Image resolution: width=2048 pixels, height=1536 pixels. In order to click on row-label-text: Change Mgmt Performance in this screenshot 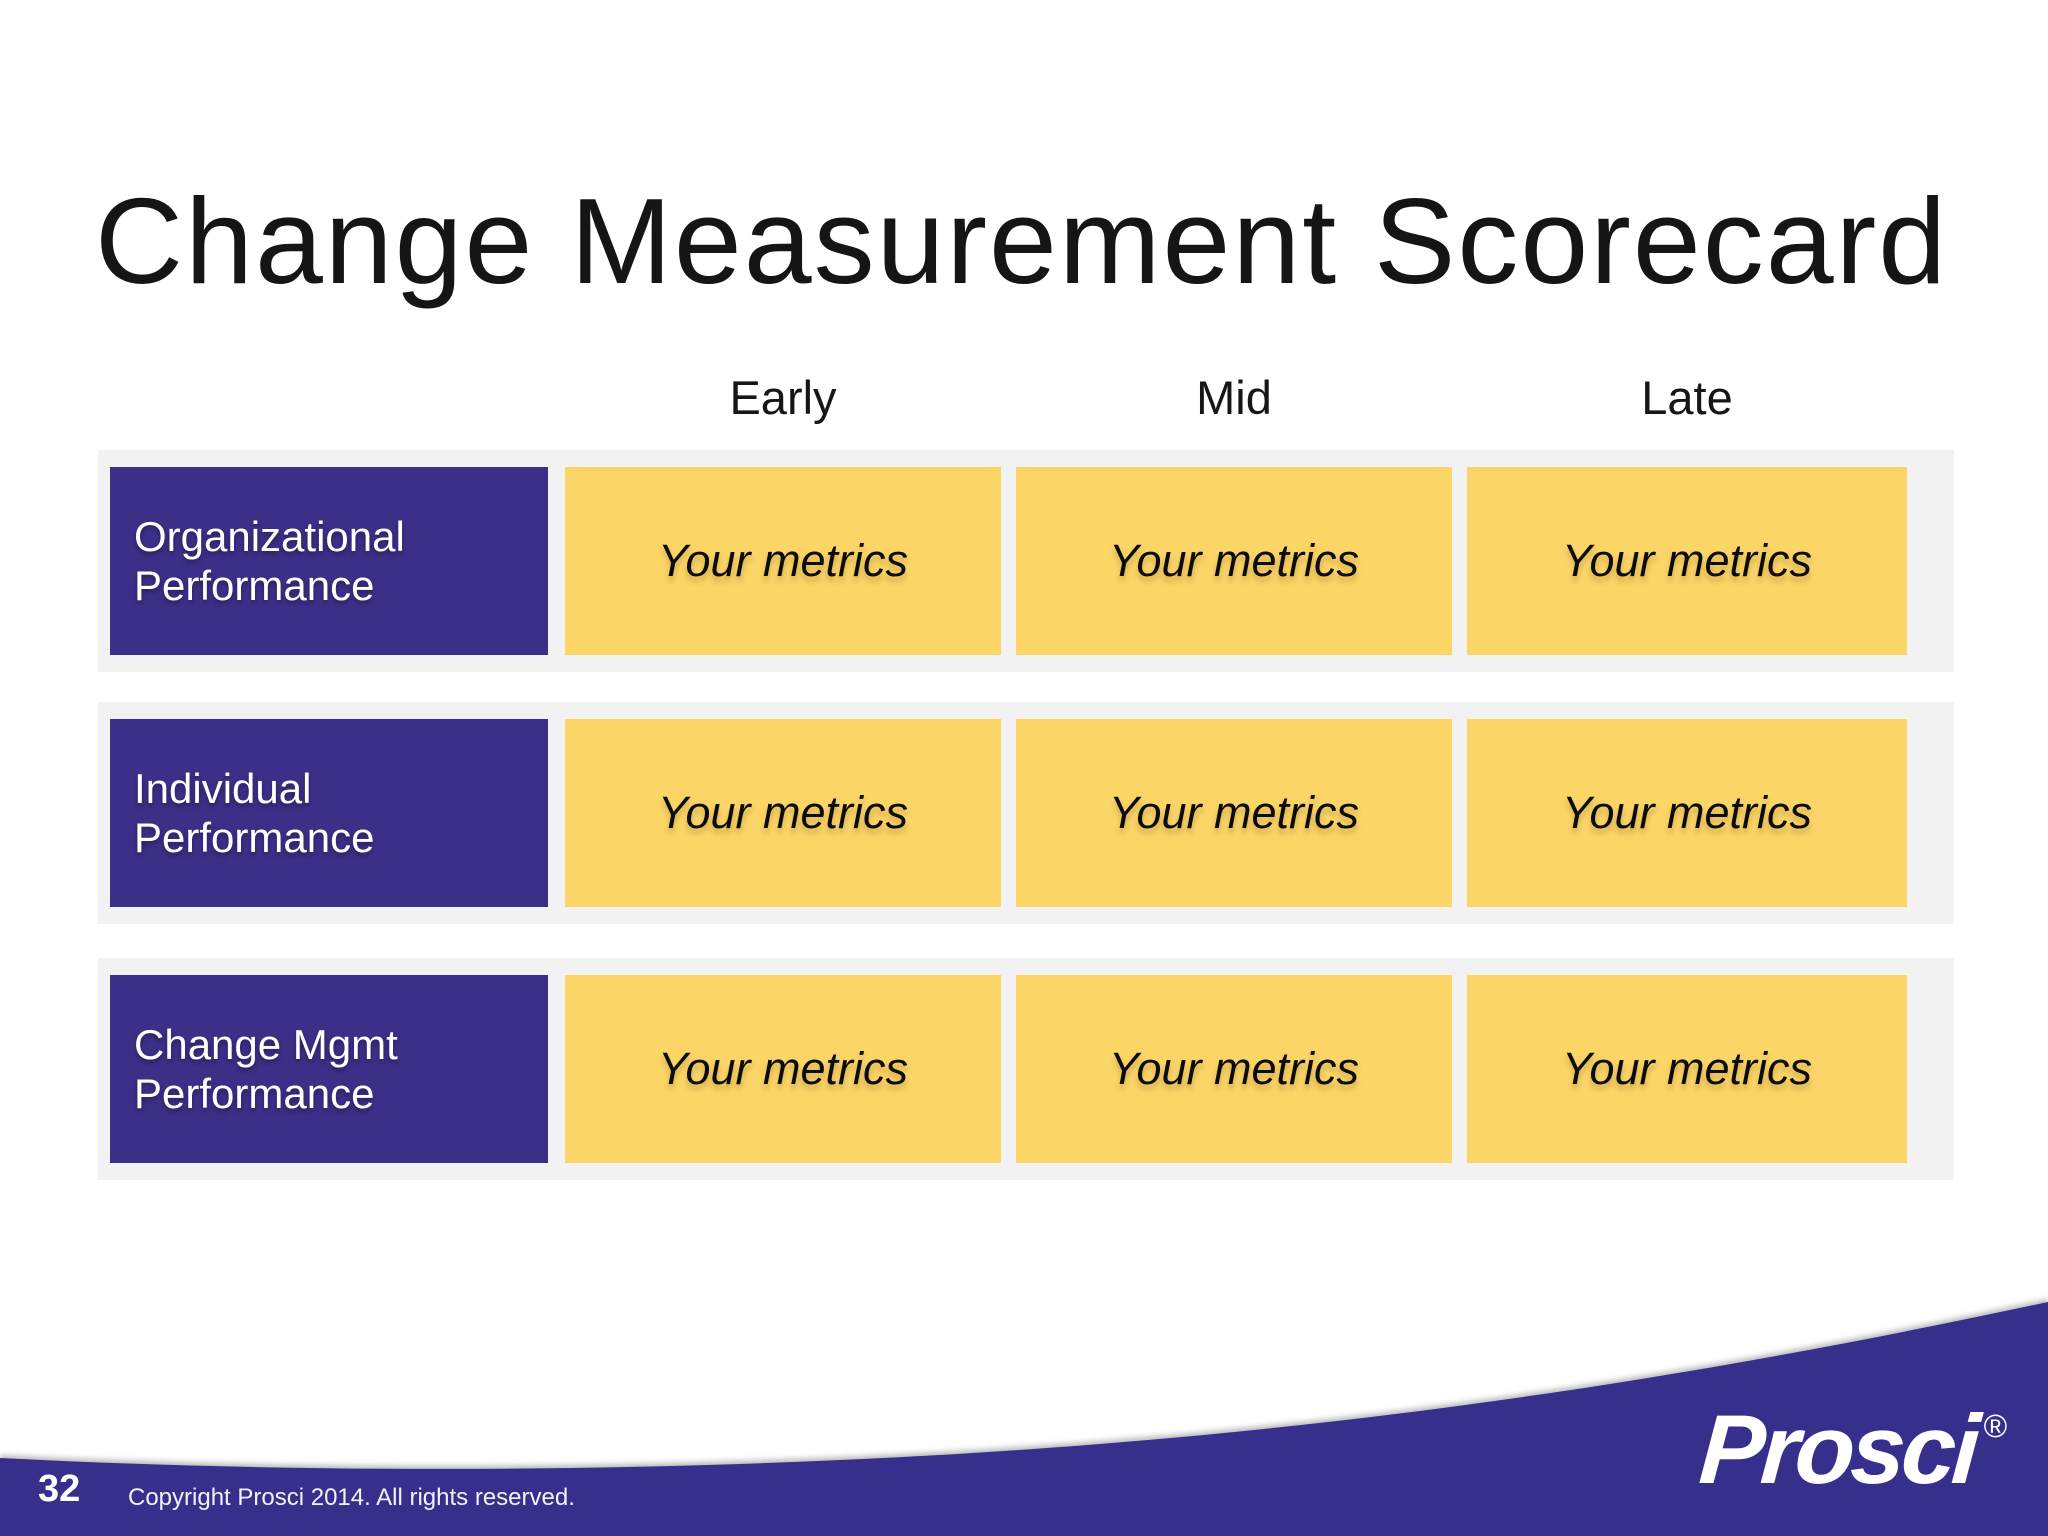, I will do `click(266, 1068)`.